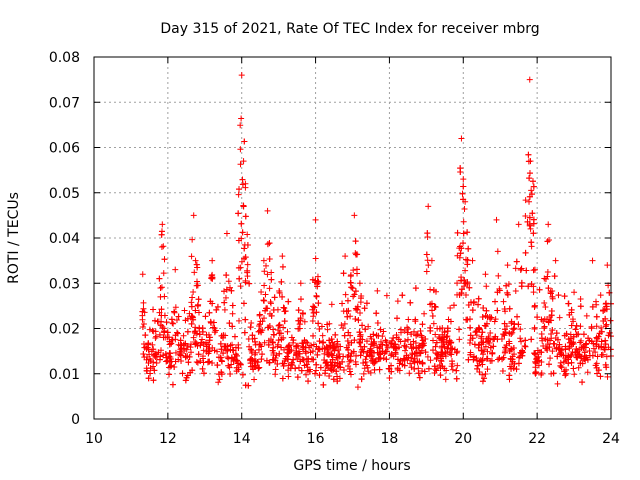 This screenshot has height=480, width=640. Describe the element at coordinates (351, 466) in the screenshot. I see `x-axis-title: GPS time / hours` at that location.